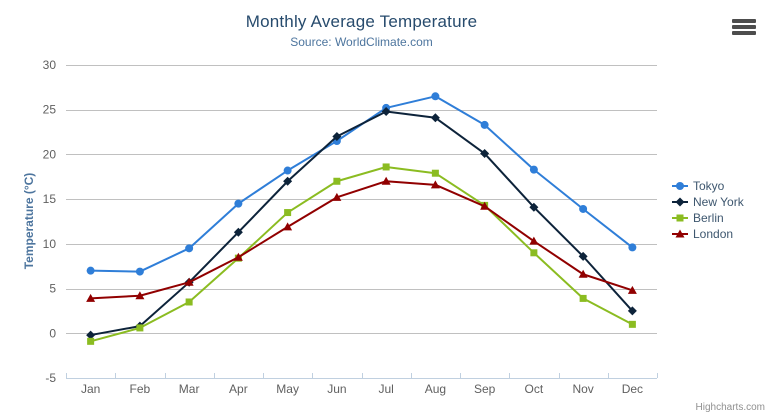 The height and width of the screenshot is (416, 769). I want to click on x-tick-label: Aug, so click(435, 389).